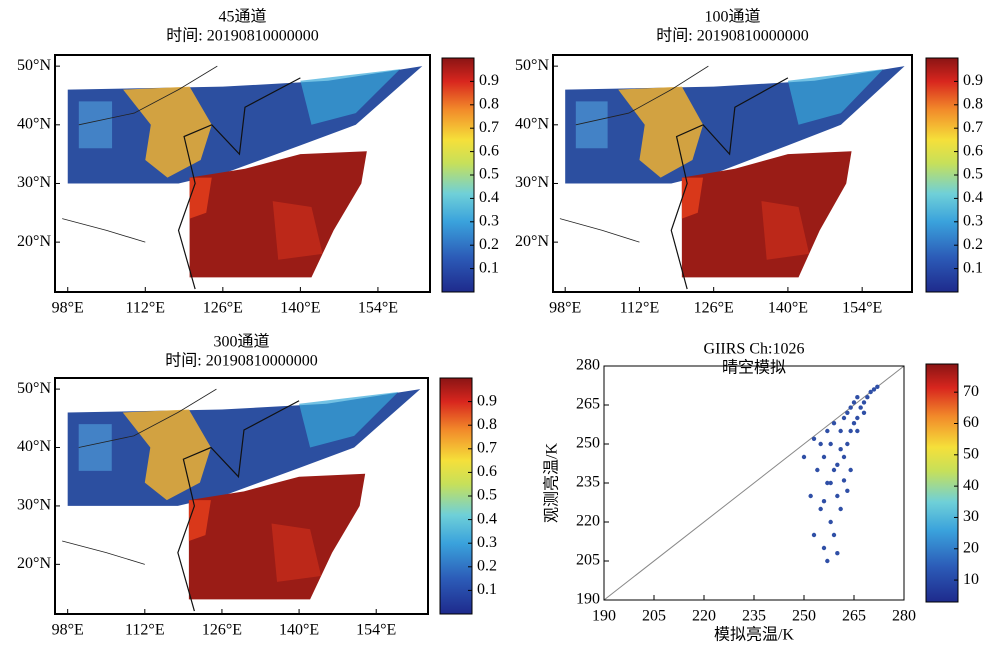 The width and height of the screenshot is (984, 650). I want to click on x-tick-label: 220, so click(704, 616).